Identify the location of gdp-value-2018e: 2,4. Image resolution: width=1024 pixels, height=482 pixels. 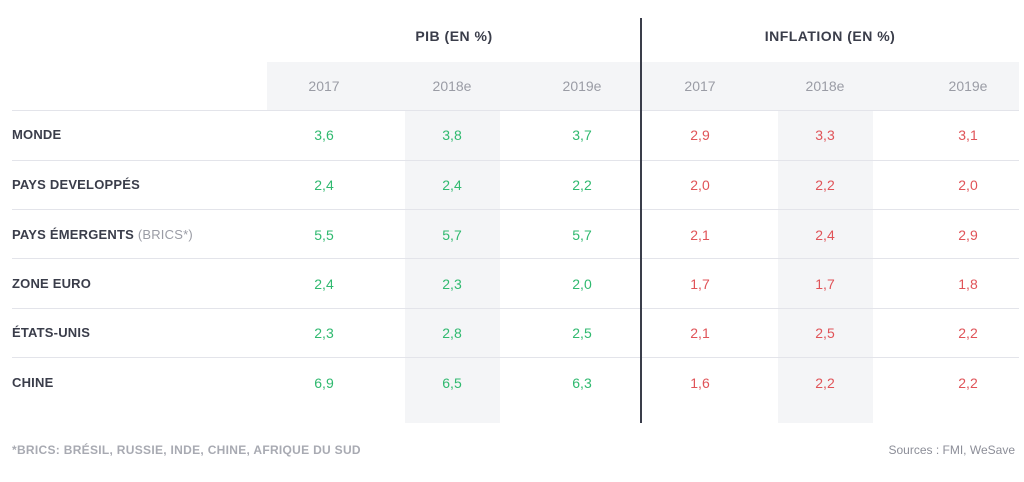
(452, 185).